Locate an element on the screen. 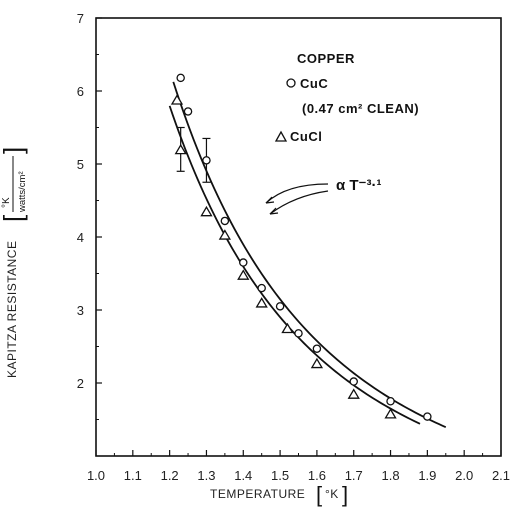 This screenshot has width=513, height=510. x-tick-label: 1.2 is located at coordinates (170, 475).